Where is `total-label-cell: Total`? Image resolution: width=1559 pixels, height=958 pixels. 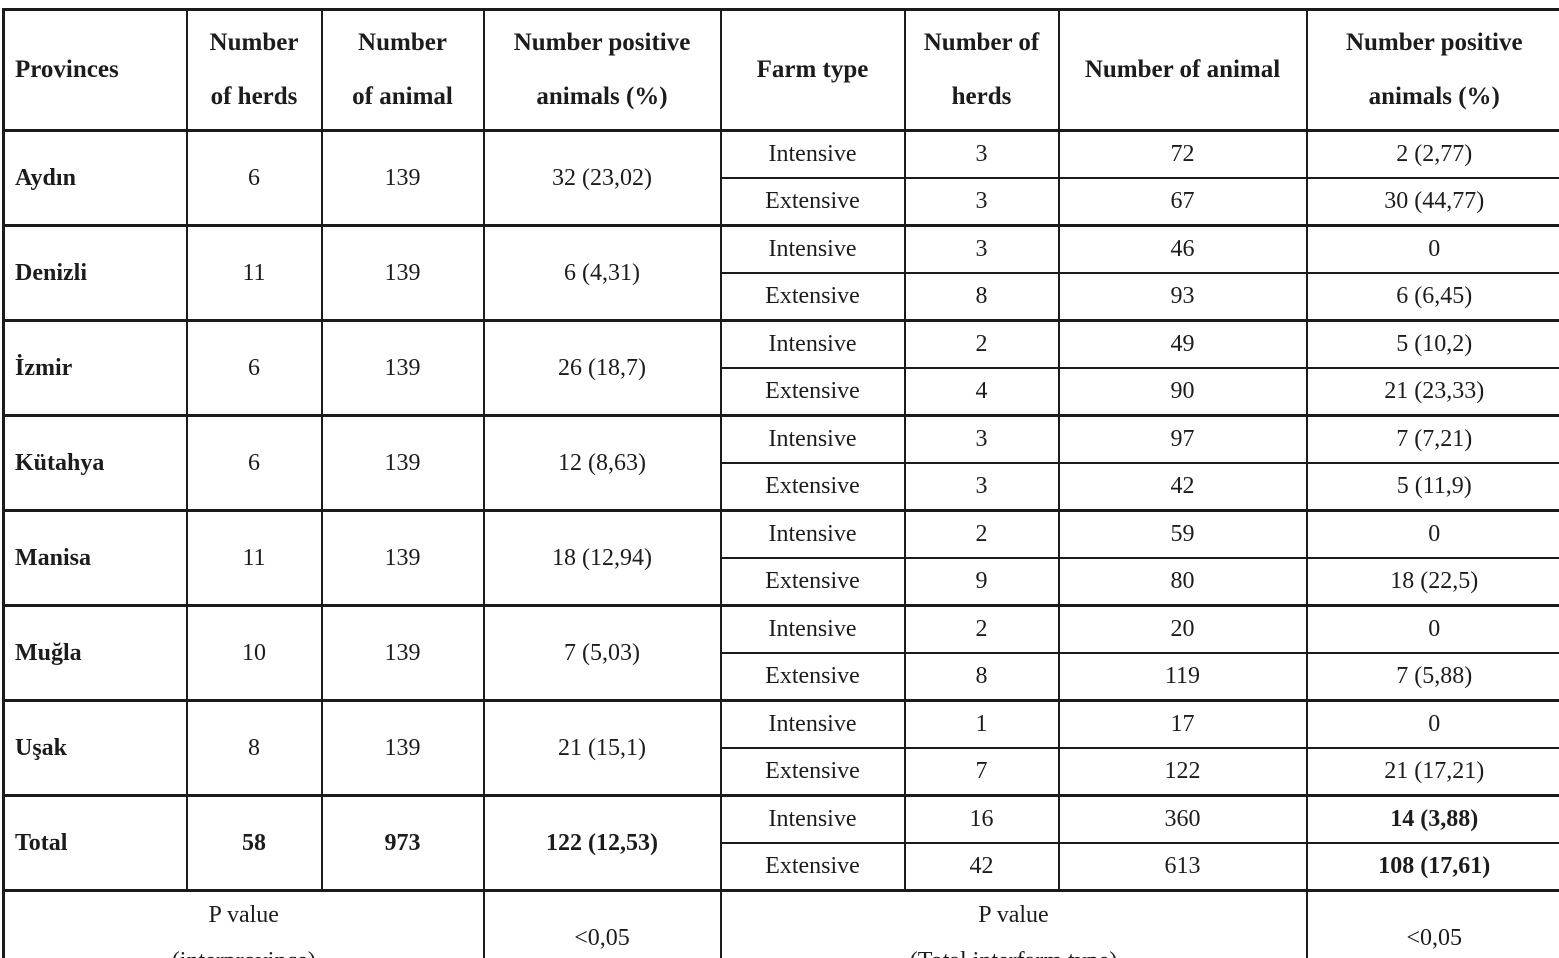
total-label-cell: Total is located at coordinates (95, 843).